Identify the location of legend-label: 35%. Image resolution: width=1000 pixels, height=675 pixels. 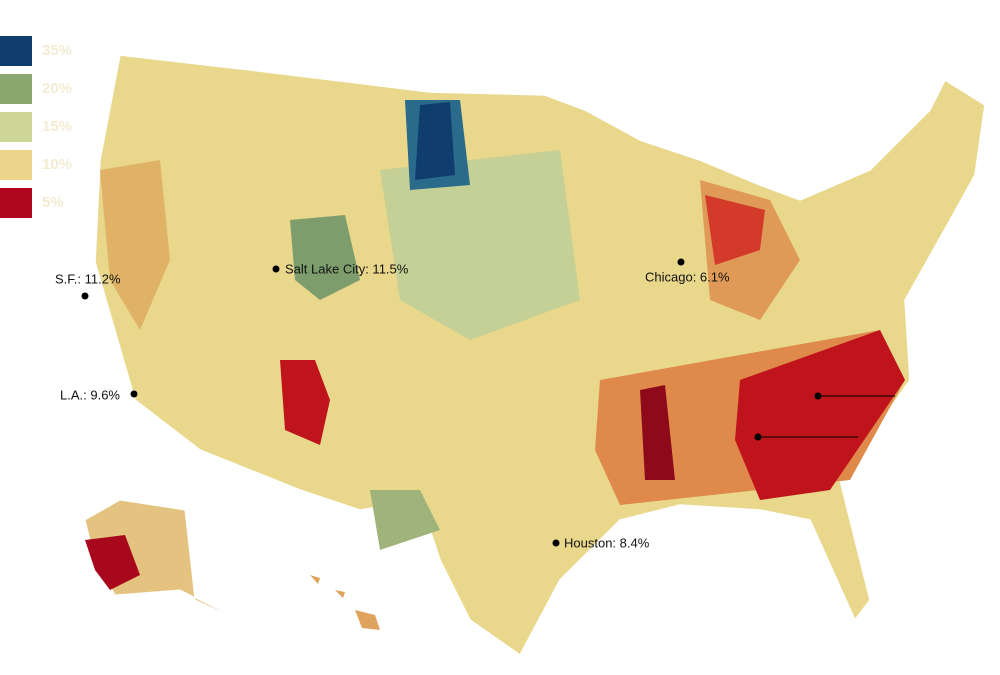
(57, 50).